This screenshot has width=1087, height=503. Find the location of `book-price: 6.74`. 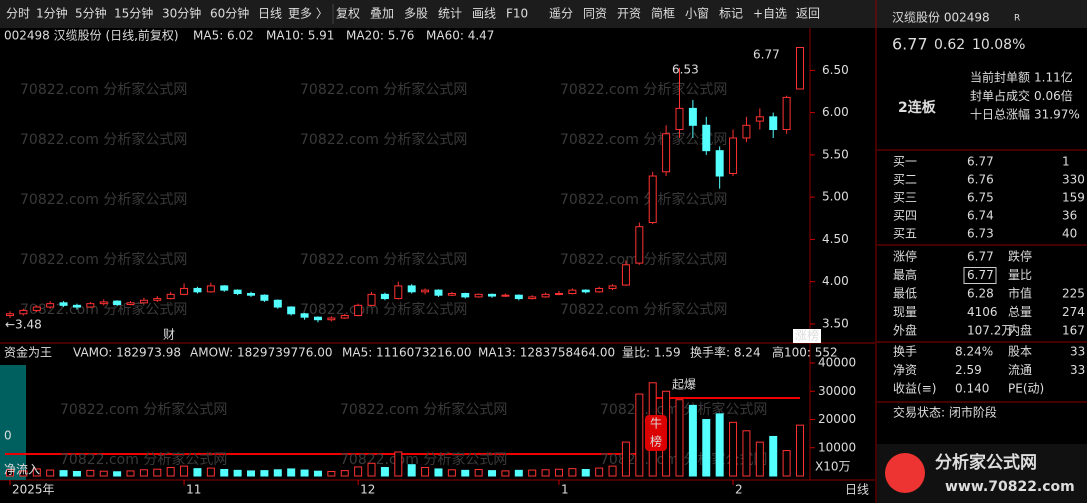

book-price: 6.74 is located at coordinates (980, 216).